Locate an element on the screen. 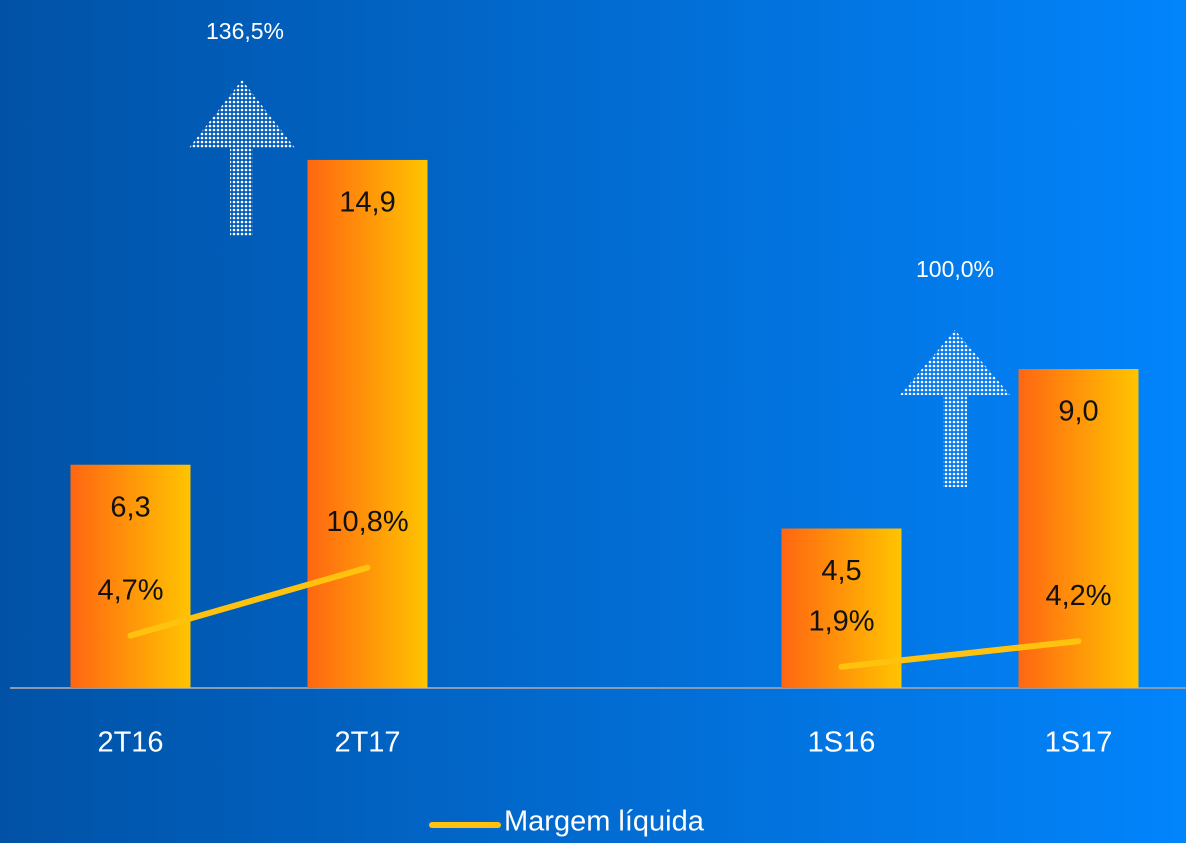  legend-label: Margem líquida is located at coordinates (604, 822).